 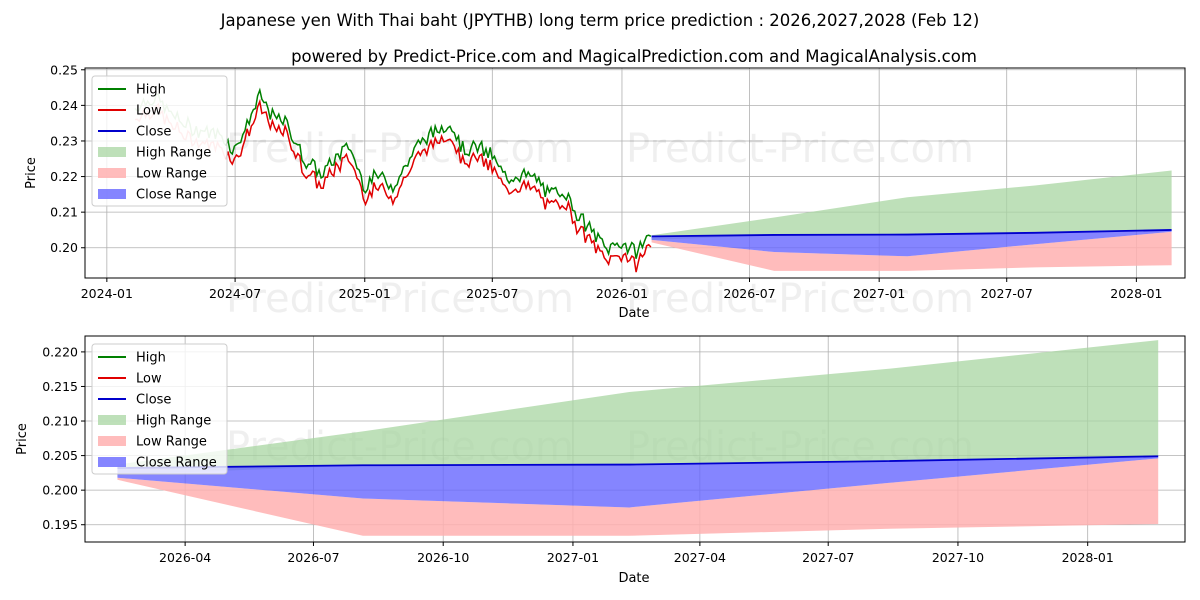 What do you see at coordinates (60, 386) in the screenshot?
I see `y-tick-label: 0.215` at bounding box center [60, 386].